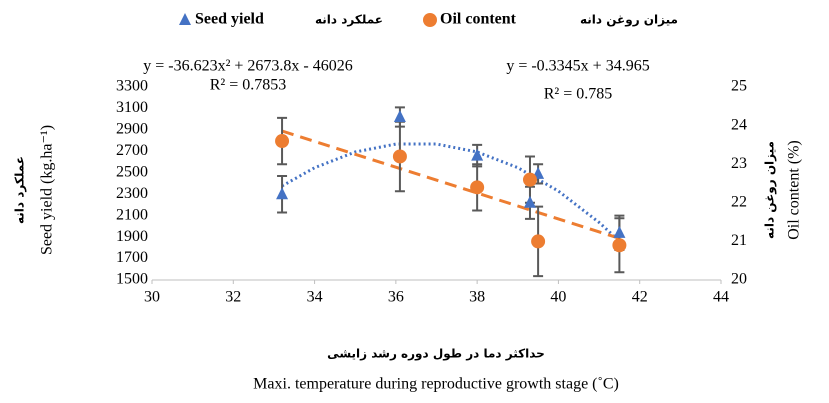 The height and width of the screenshot is (403, 829). I want to click on y-axis-title-fa: عملکرد دانه, so click(20, 190).